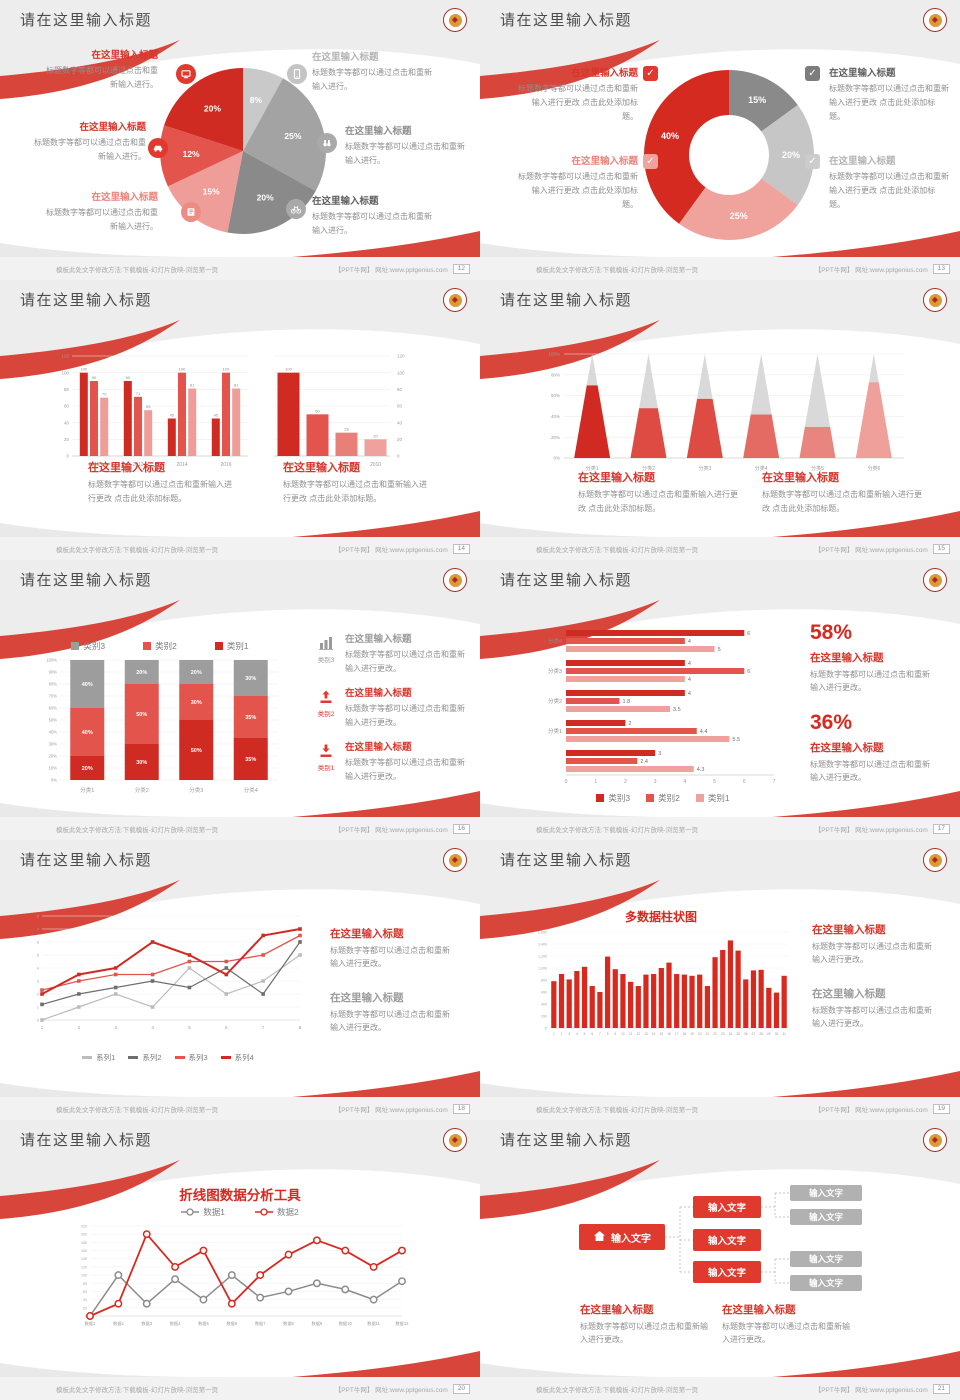 Image resolution: width=960 pixels, height=1400 pixels. I want to click on svg-text: 60%, so click(53, 708).